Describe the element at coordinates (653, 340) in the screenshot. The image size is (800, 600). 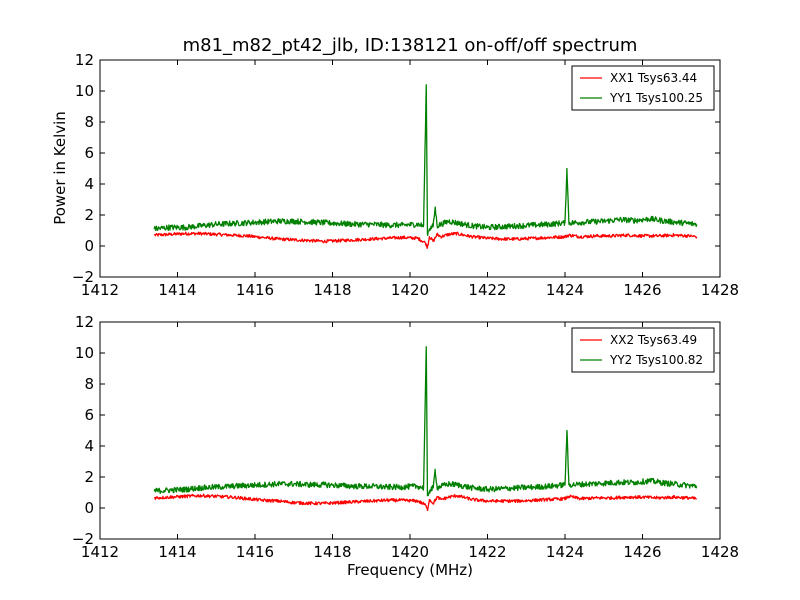
I see `legend-label: XX2 Tsys63.49` at that location.